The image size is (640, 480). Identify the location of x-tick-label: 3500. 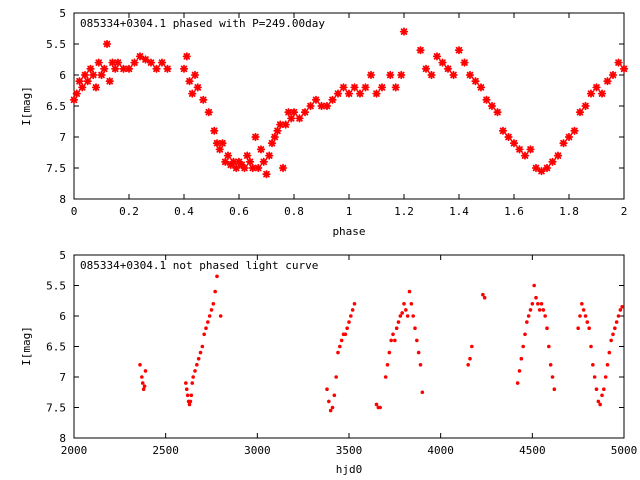
(349, 450).